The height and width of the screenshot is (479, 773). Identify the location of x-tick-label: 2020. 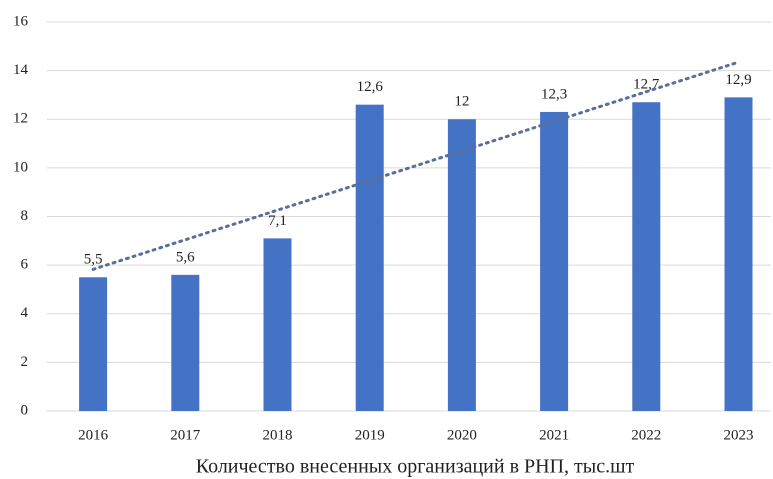
(462, 435).